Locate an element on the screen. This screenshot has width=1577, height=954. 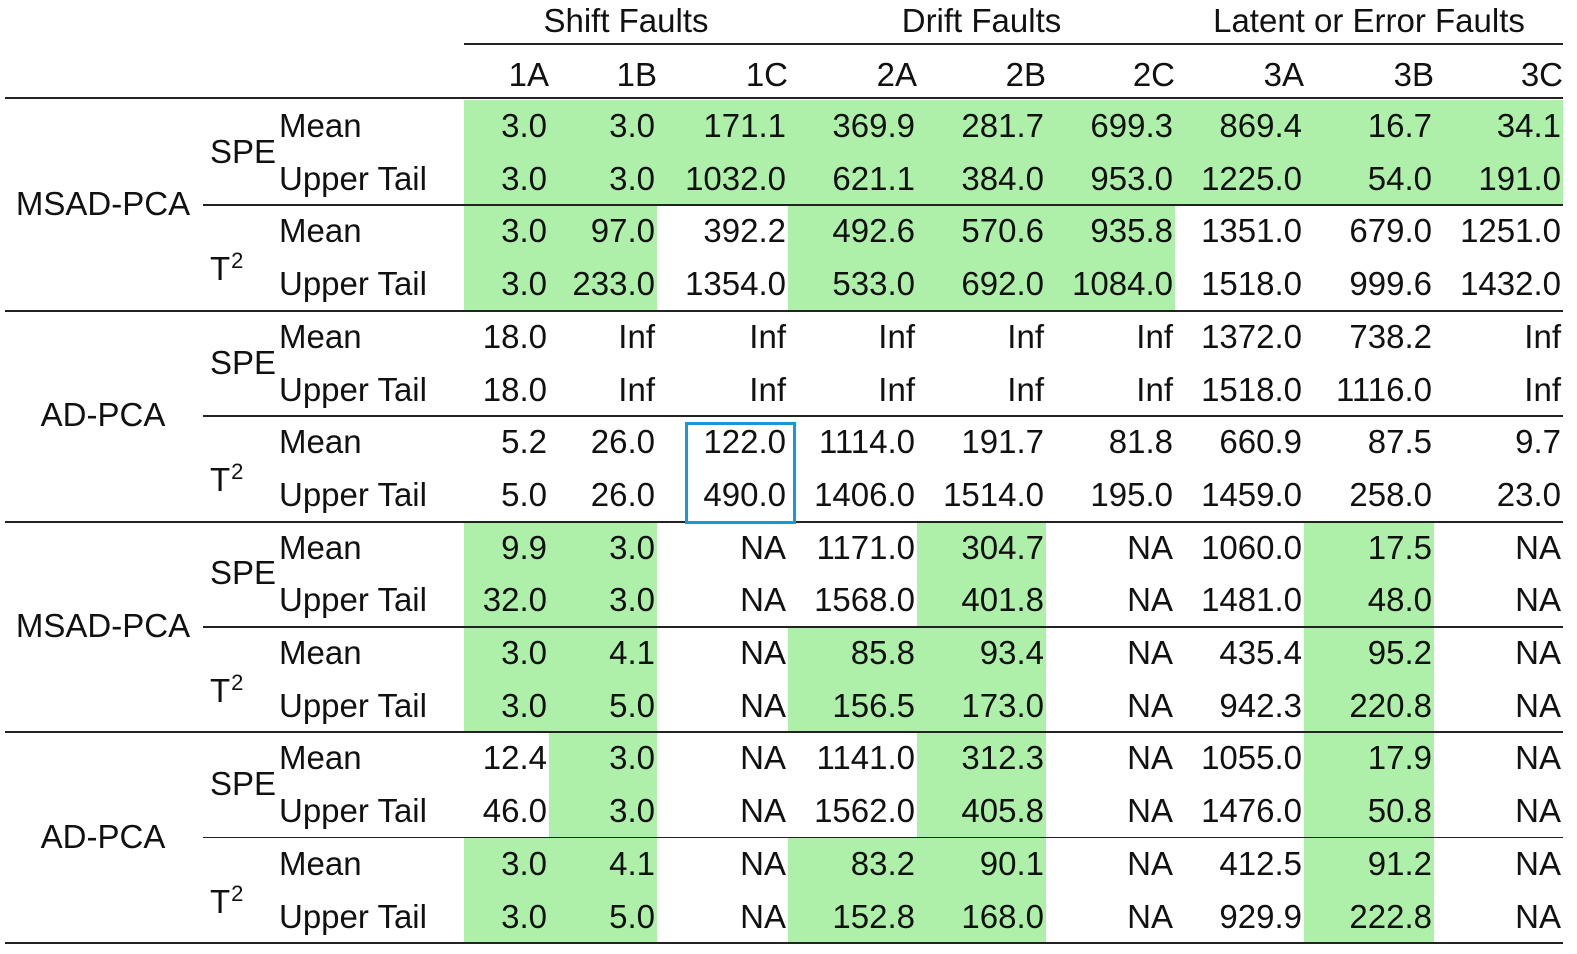
table-cell: 220.8 is located at coordinates (1390, 705).